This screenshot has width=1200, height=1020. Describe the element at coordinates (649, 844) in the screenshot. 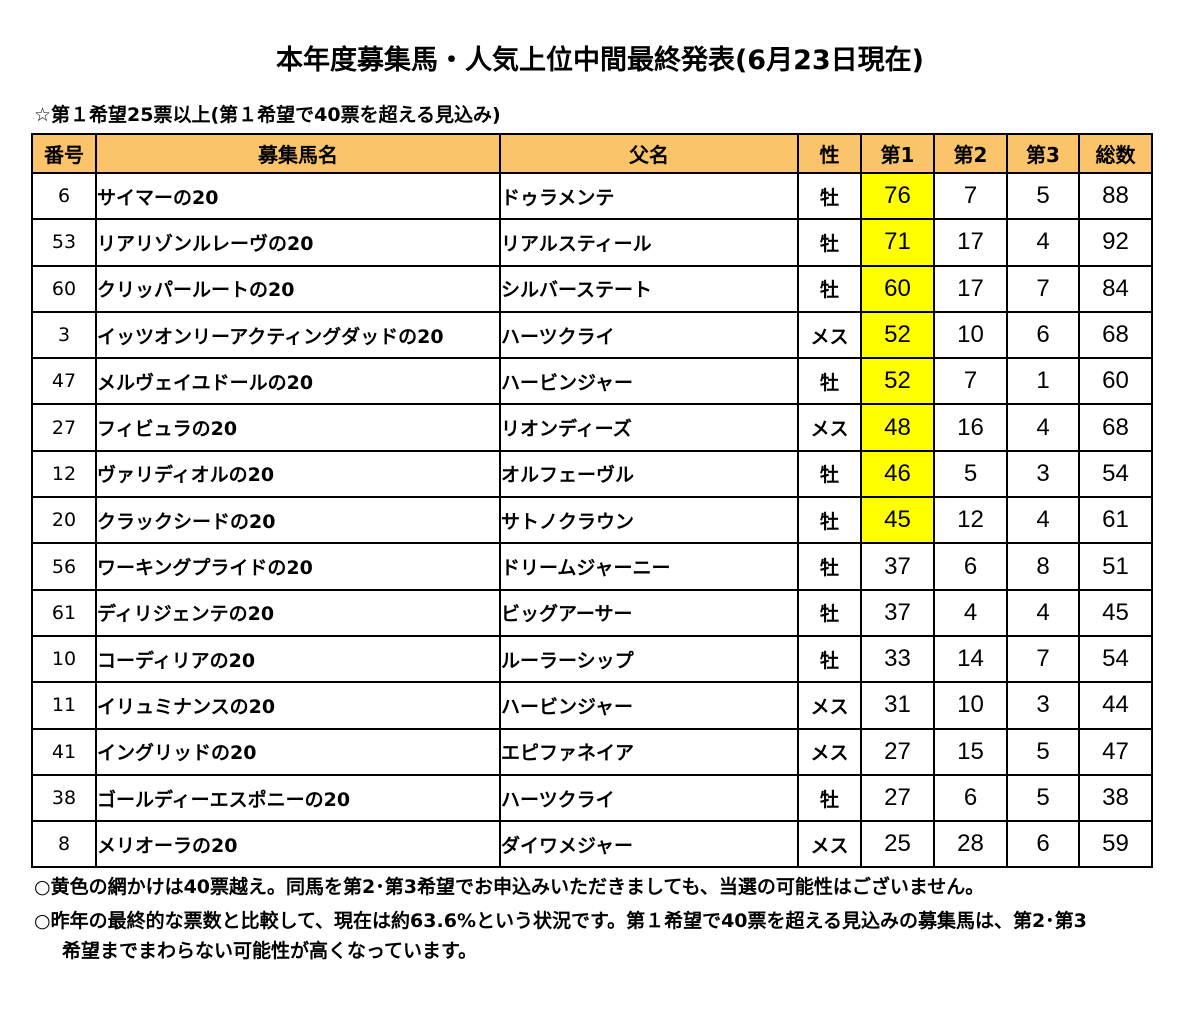

I see `cell-sire-name: ダイワメジャー` at that location.